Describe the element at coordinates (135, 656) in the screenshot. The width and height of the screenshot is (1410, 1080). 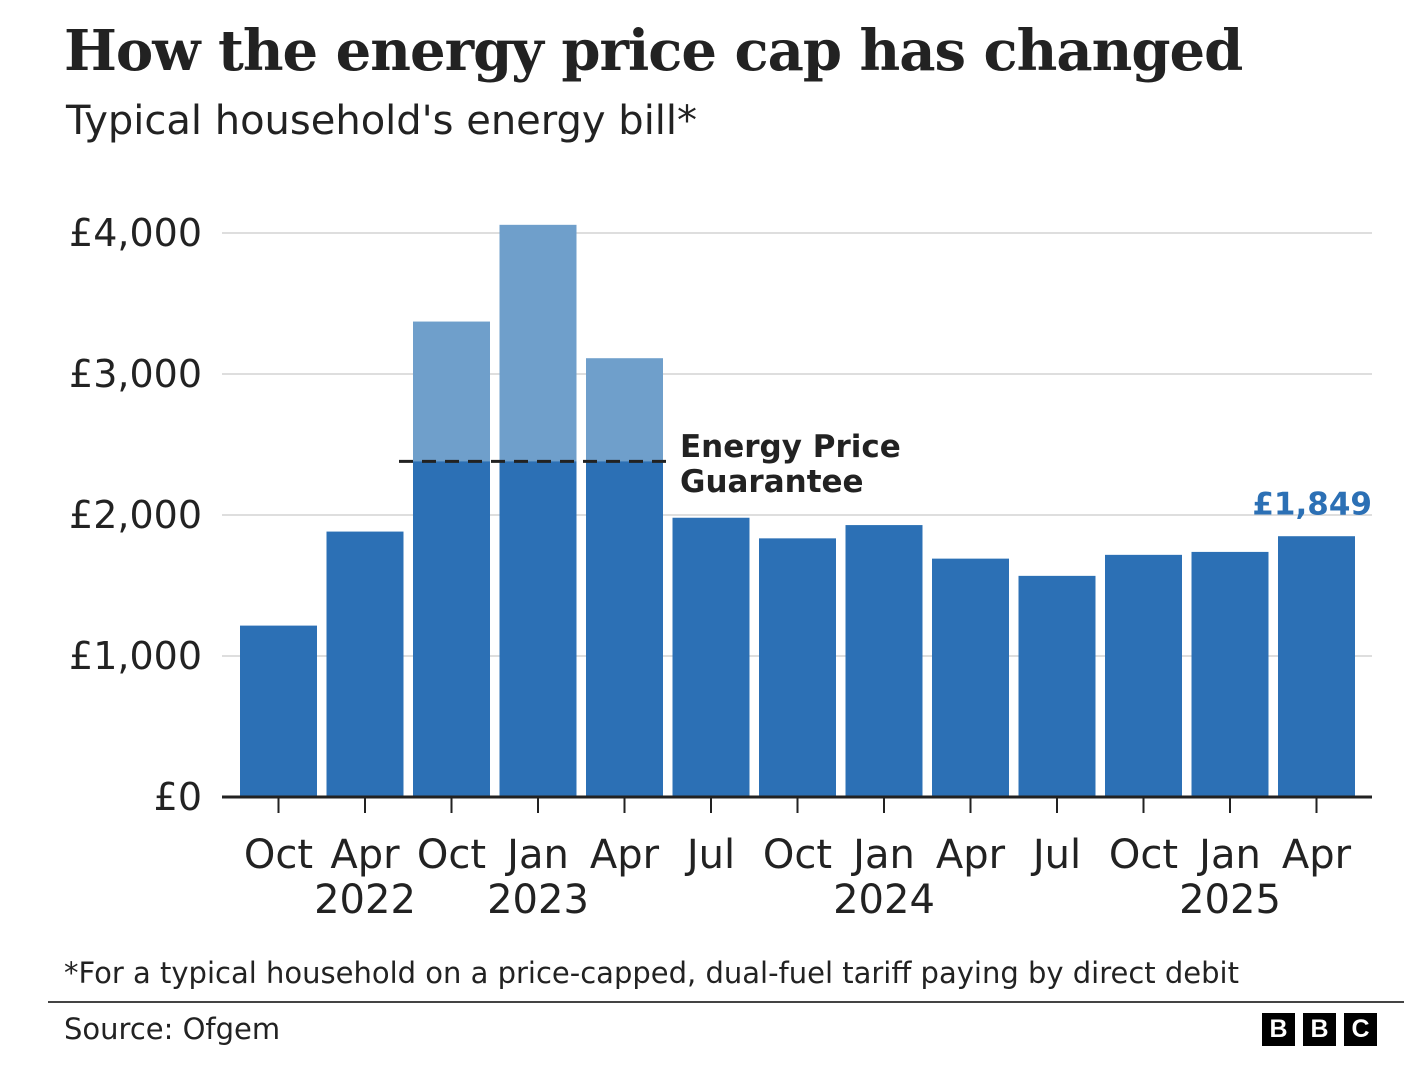
I see `y-tick-label: £1,000` at that location.